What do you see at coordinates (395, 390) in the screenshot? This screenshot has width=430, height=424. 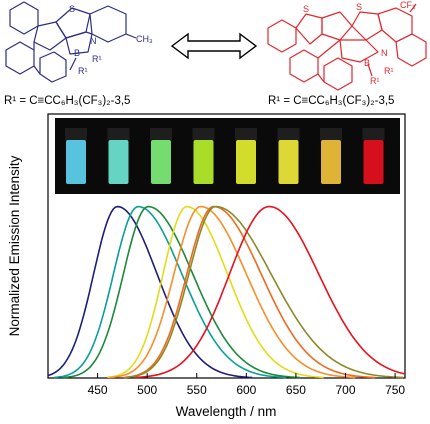 I see `x-tick-label-750: 750` at bounding box center [395, 390].